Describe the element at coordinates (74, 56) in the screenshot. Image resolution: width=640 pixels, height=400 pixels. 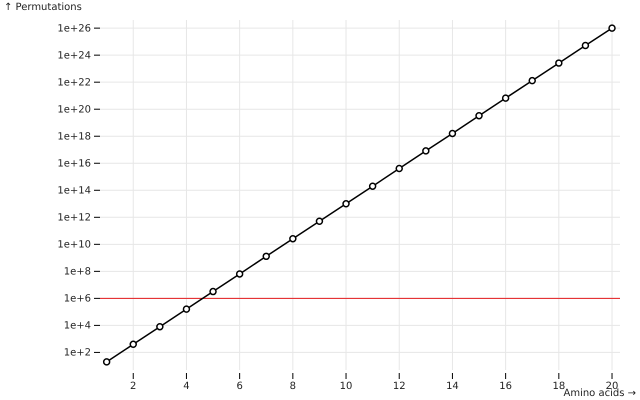
I see `y-tick-label: 1e+24` at that location.